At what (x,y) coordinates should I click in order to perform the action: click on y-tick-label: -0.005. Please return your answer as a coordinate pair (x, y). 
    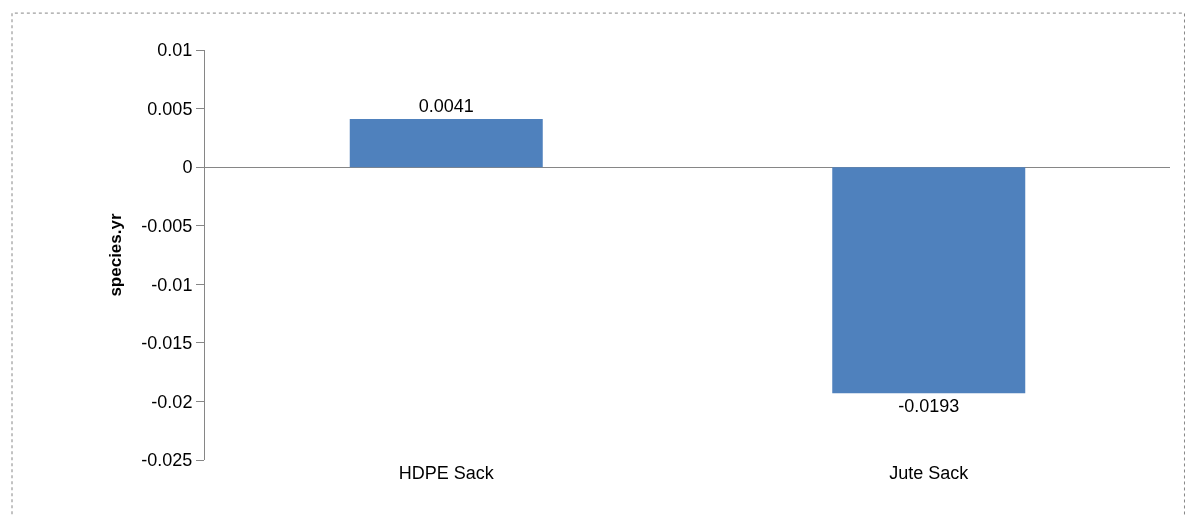
    Looking at the image, I should click on (167, 226).